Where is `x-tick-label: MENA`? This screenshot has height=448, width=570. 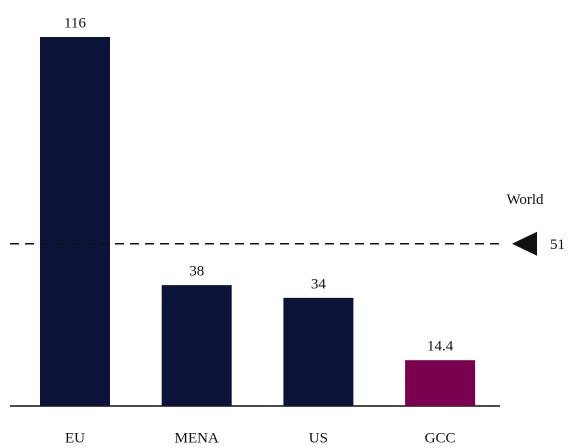
x-tick-label: MENA is located at coordinates (197, 438).